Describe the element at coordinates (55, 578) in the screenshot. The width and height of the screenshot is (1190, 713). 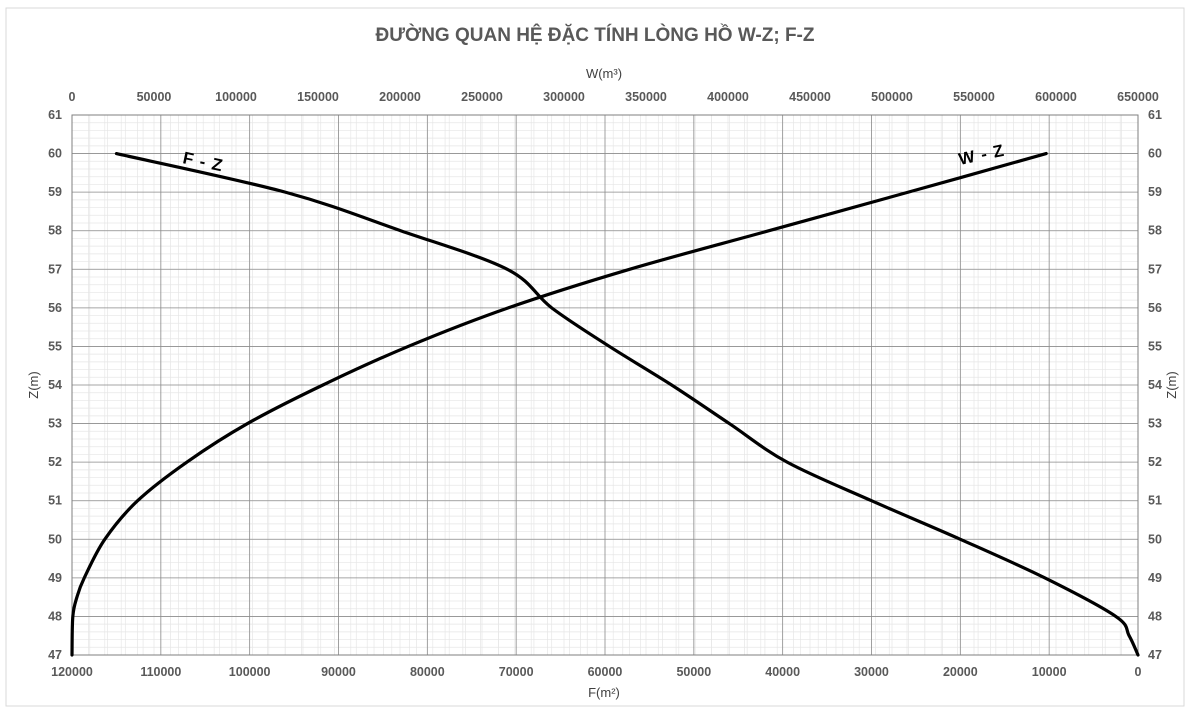
I see `left-tick-label: 49` at that location.